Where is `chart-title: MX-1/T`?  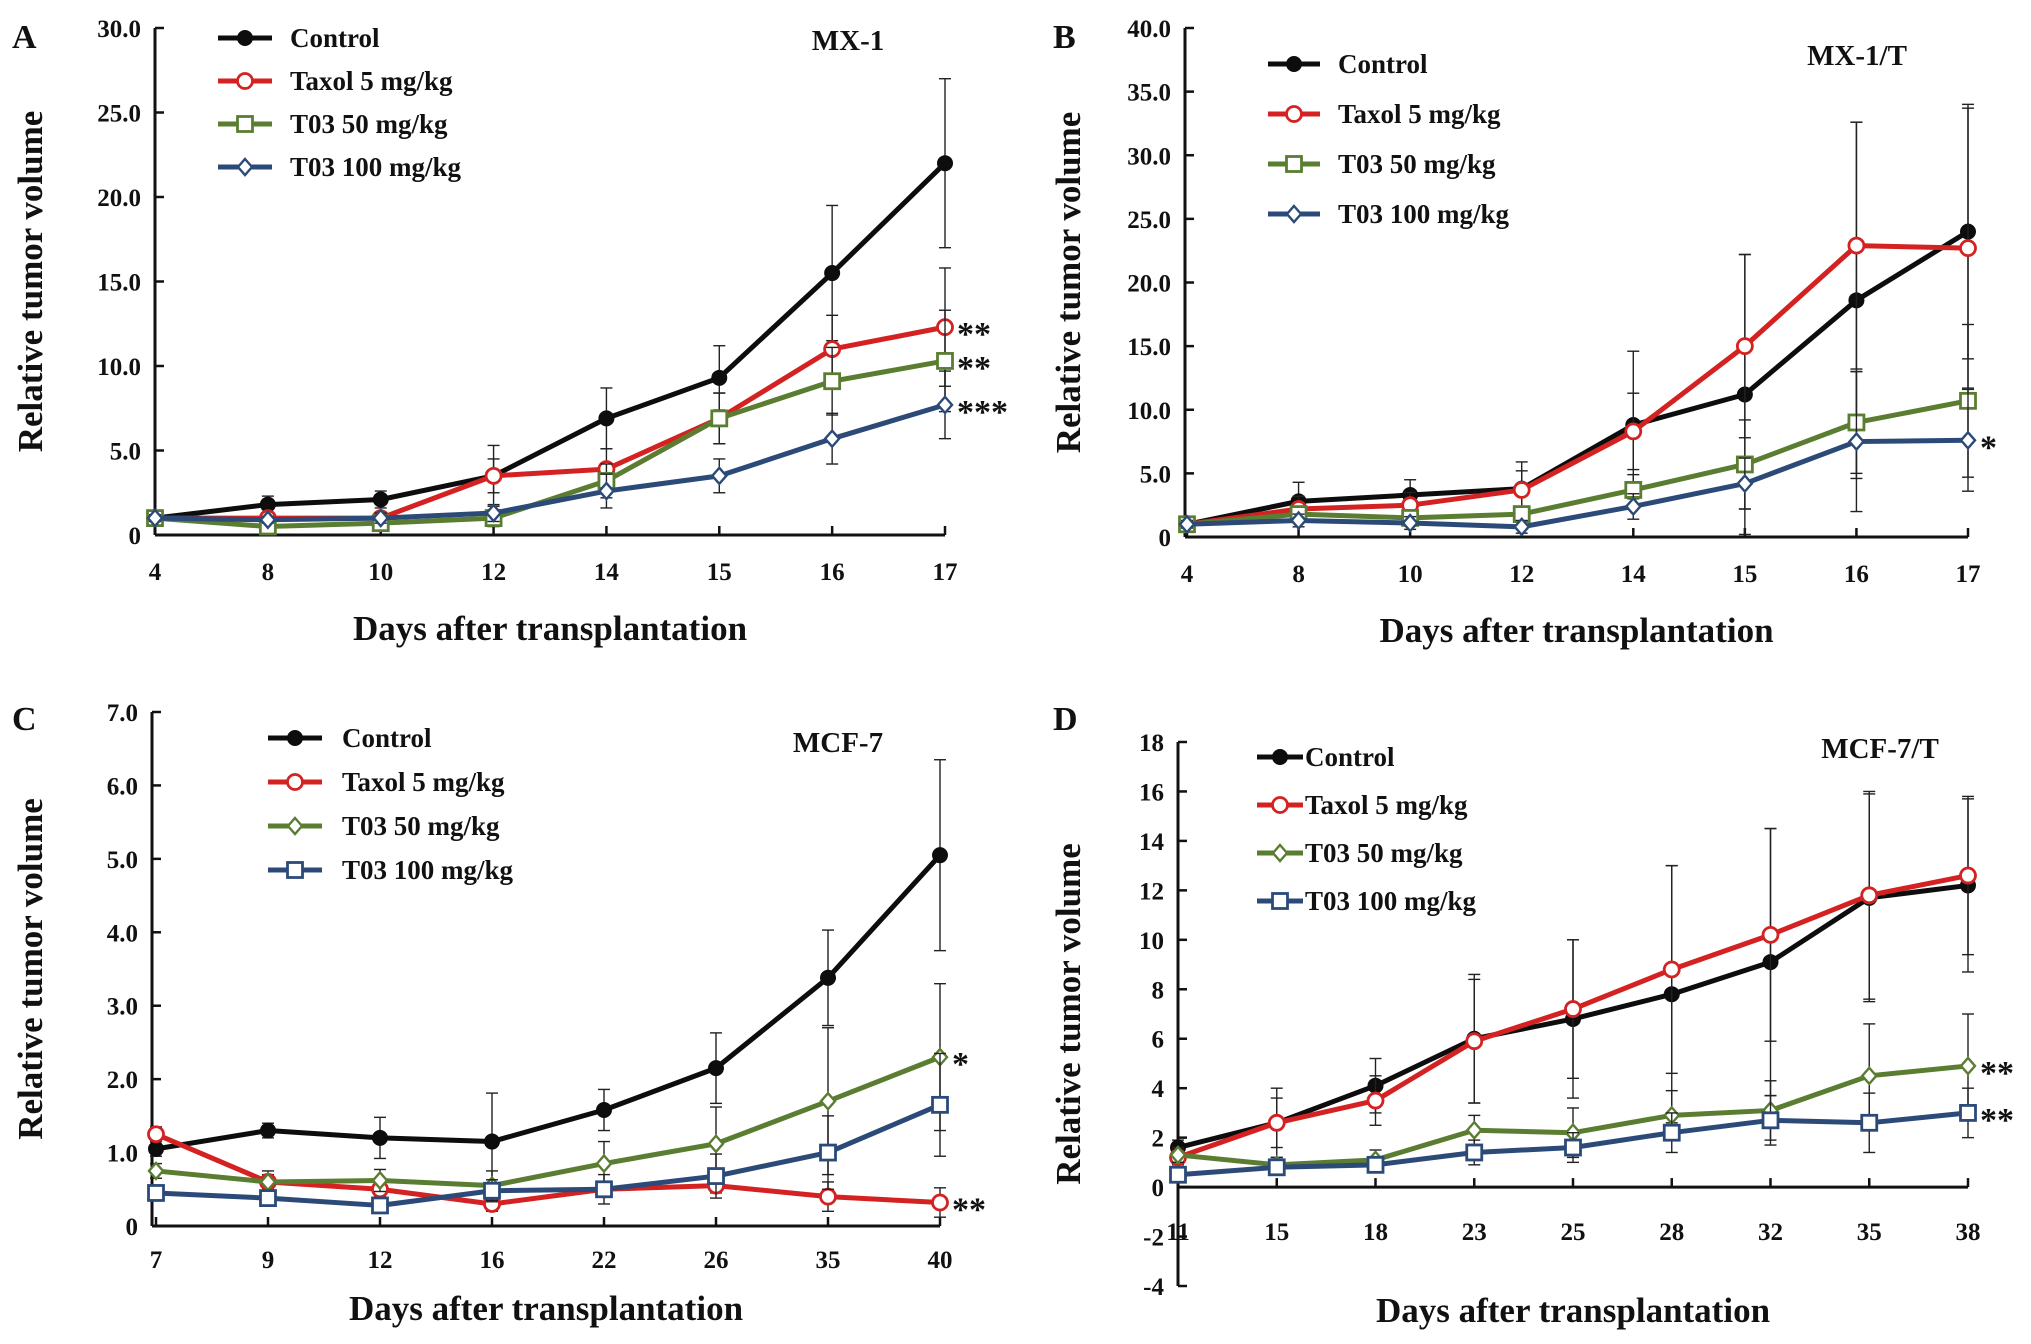 chart-title: MX-1/T is located at coordinates (1857, 56).